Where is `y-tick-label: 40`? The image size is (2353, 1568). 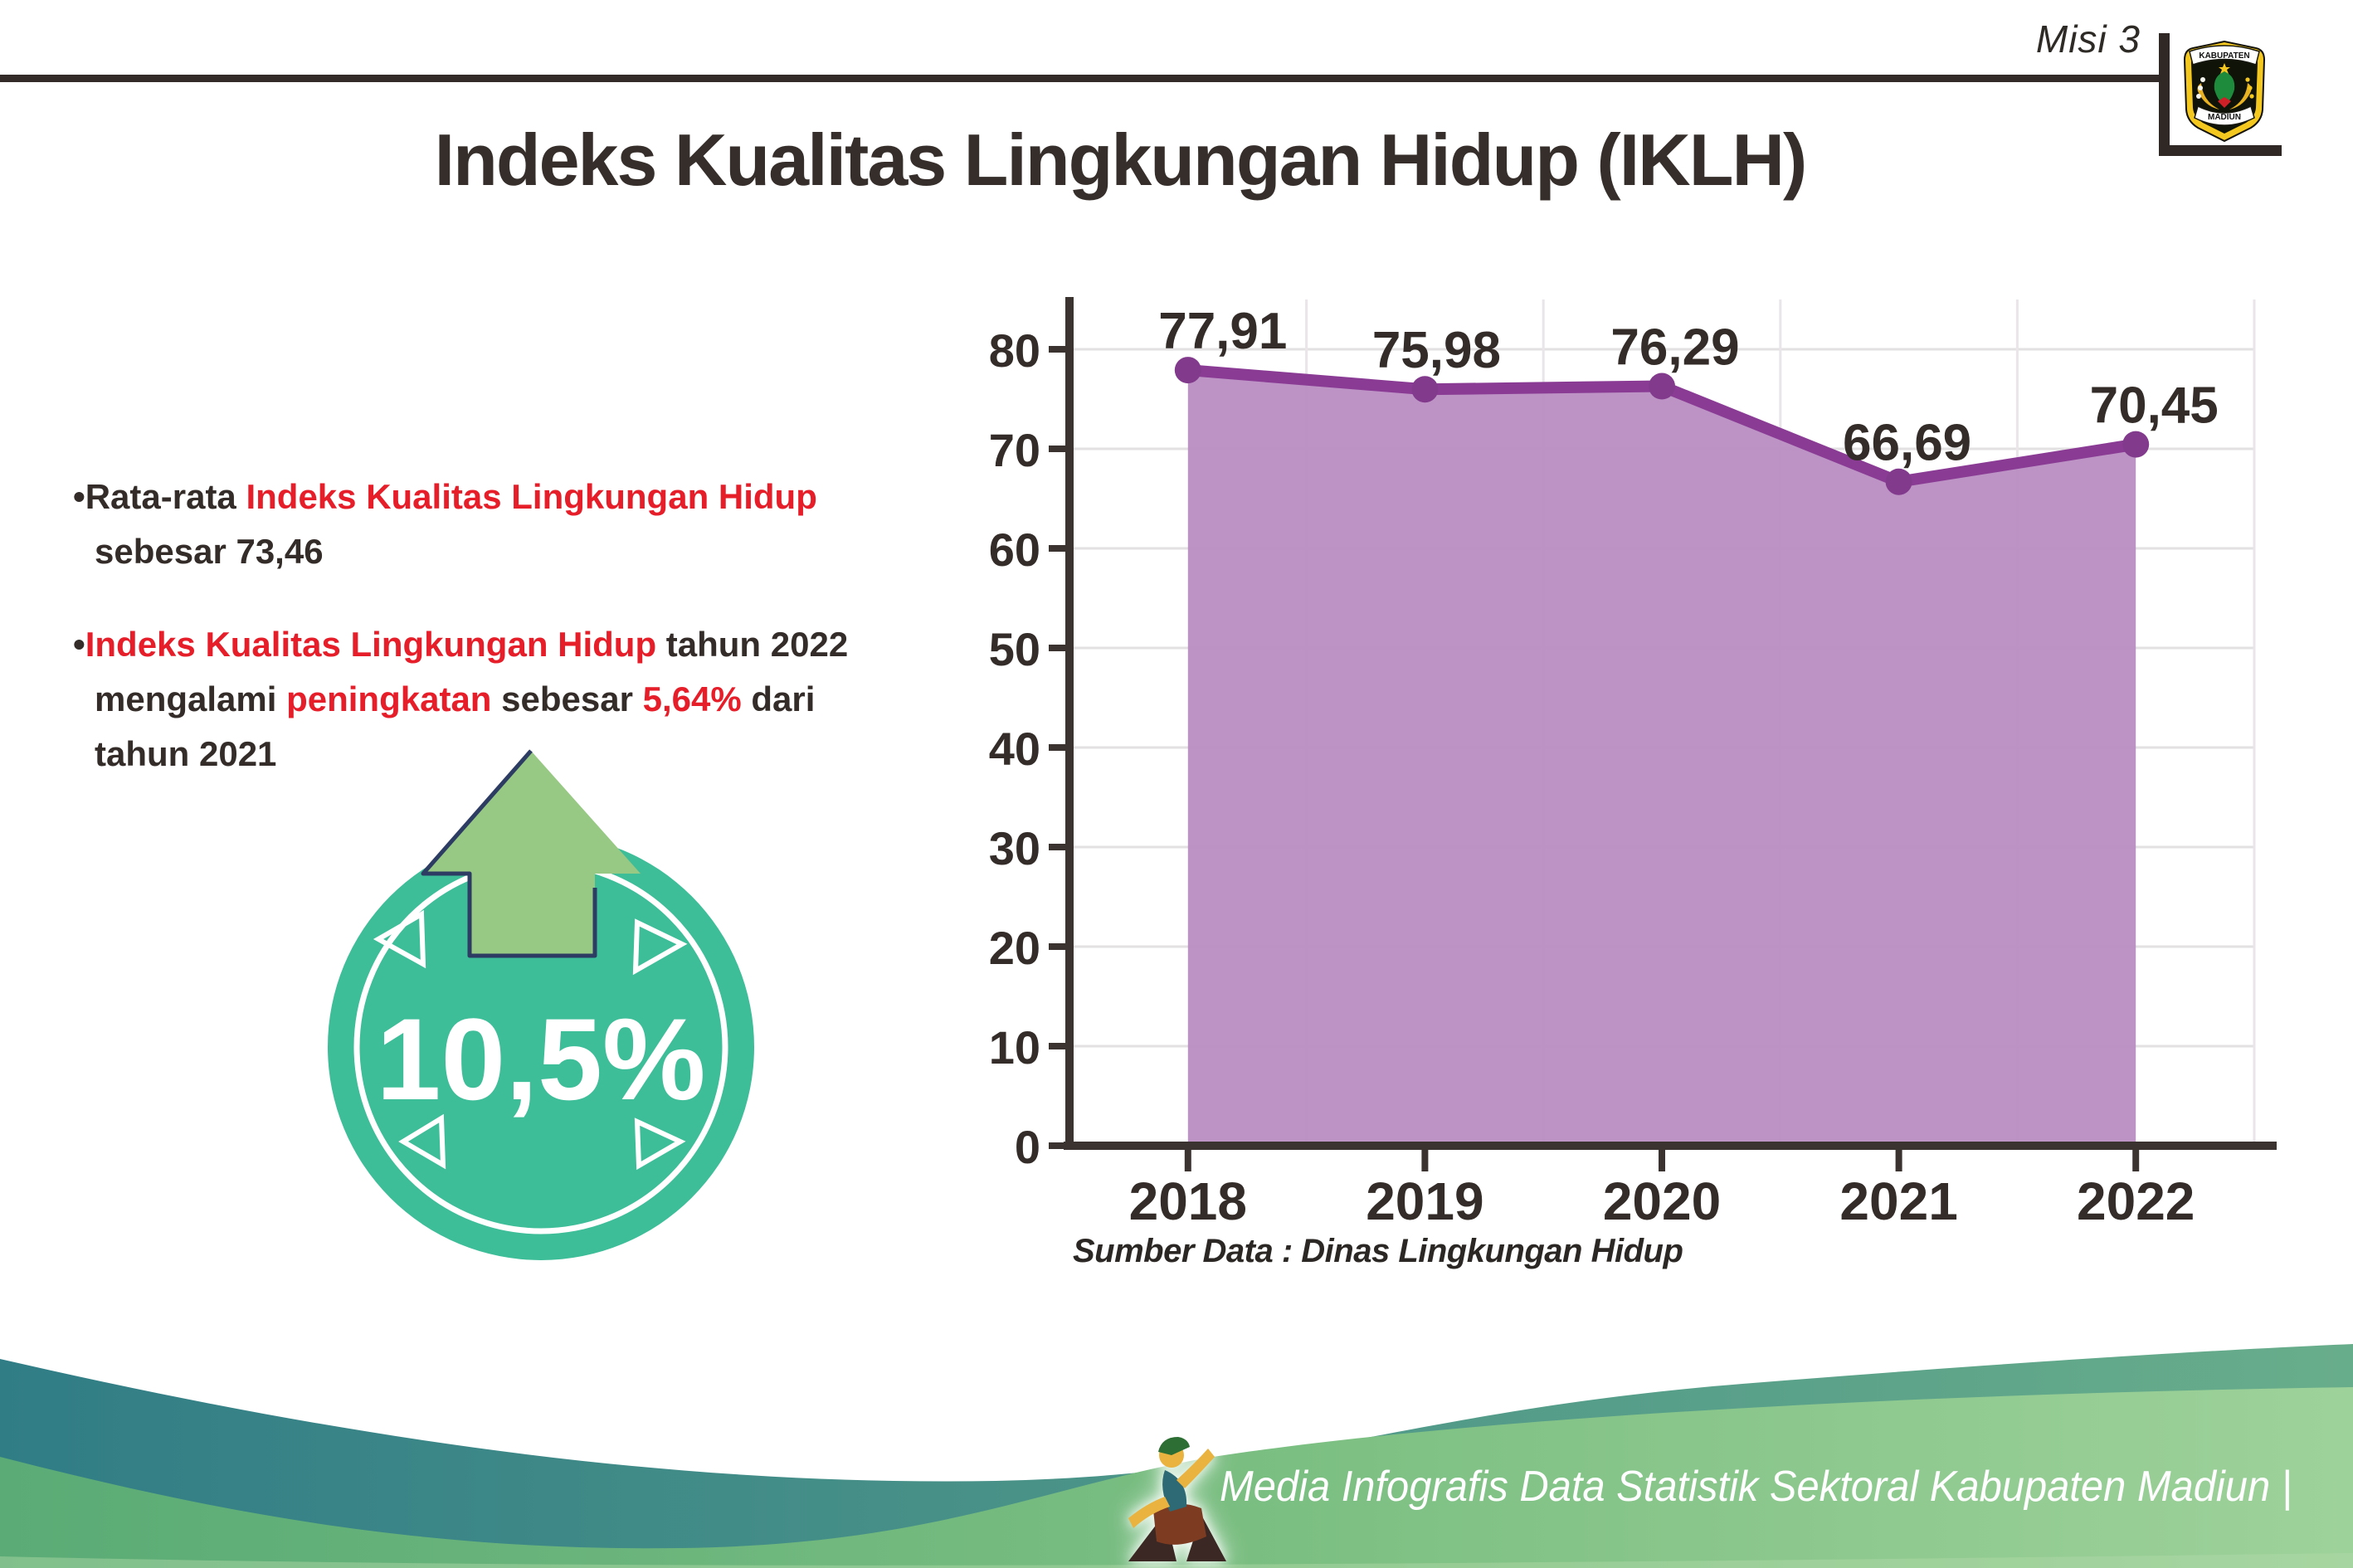 y-tick-label: 40 is located at coordinates (1014, 749).